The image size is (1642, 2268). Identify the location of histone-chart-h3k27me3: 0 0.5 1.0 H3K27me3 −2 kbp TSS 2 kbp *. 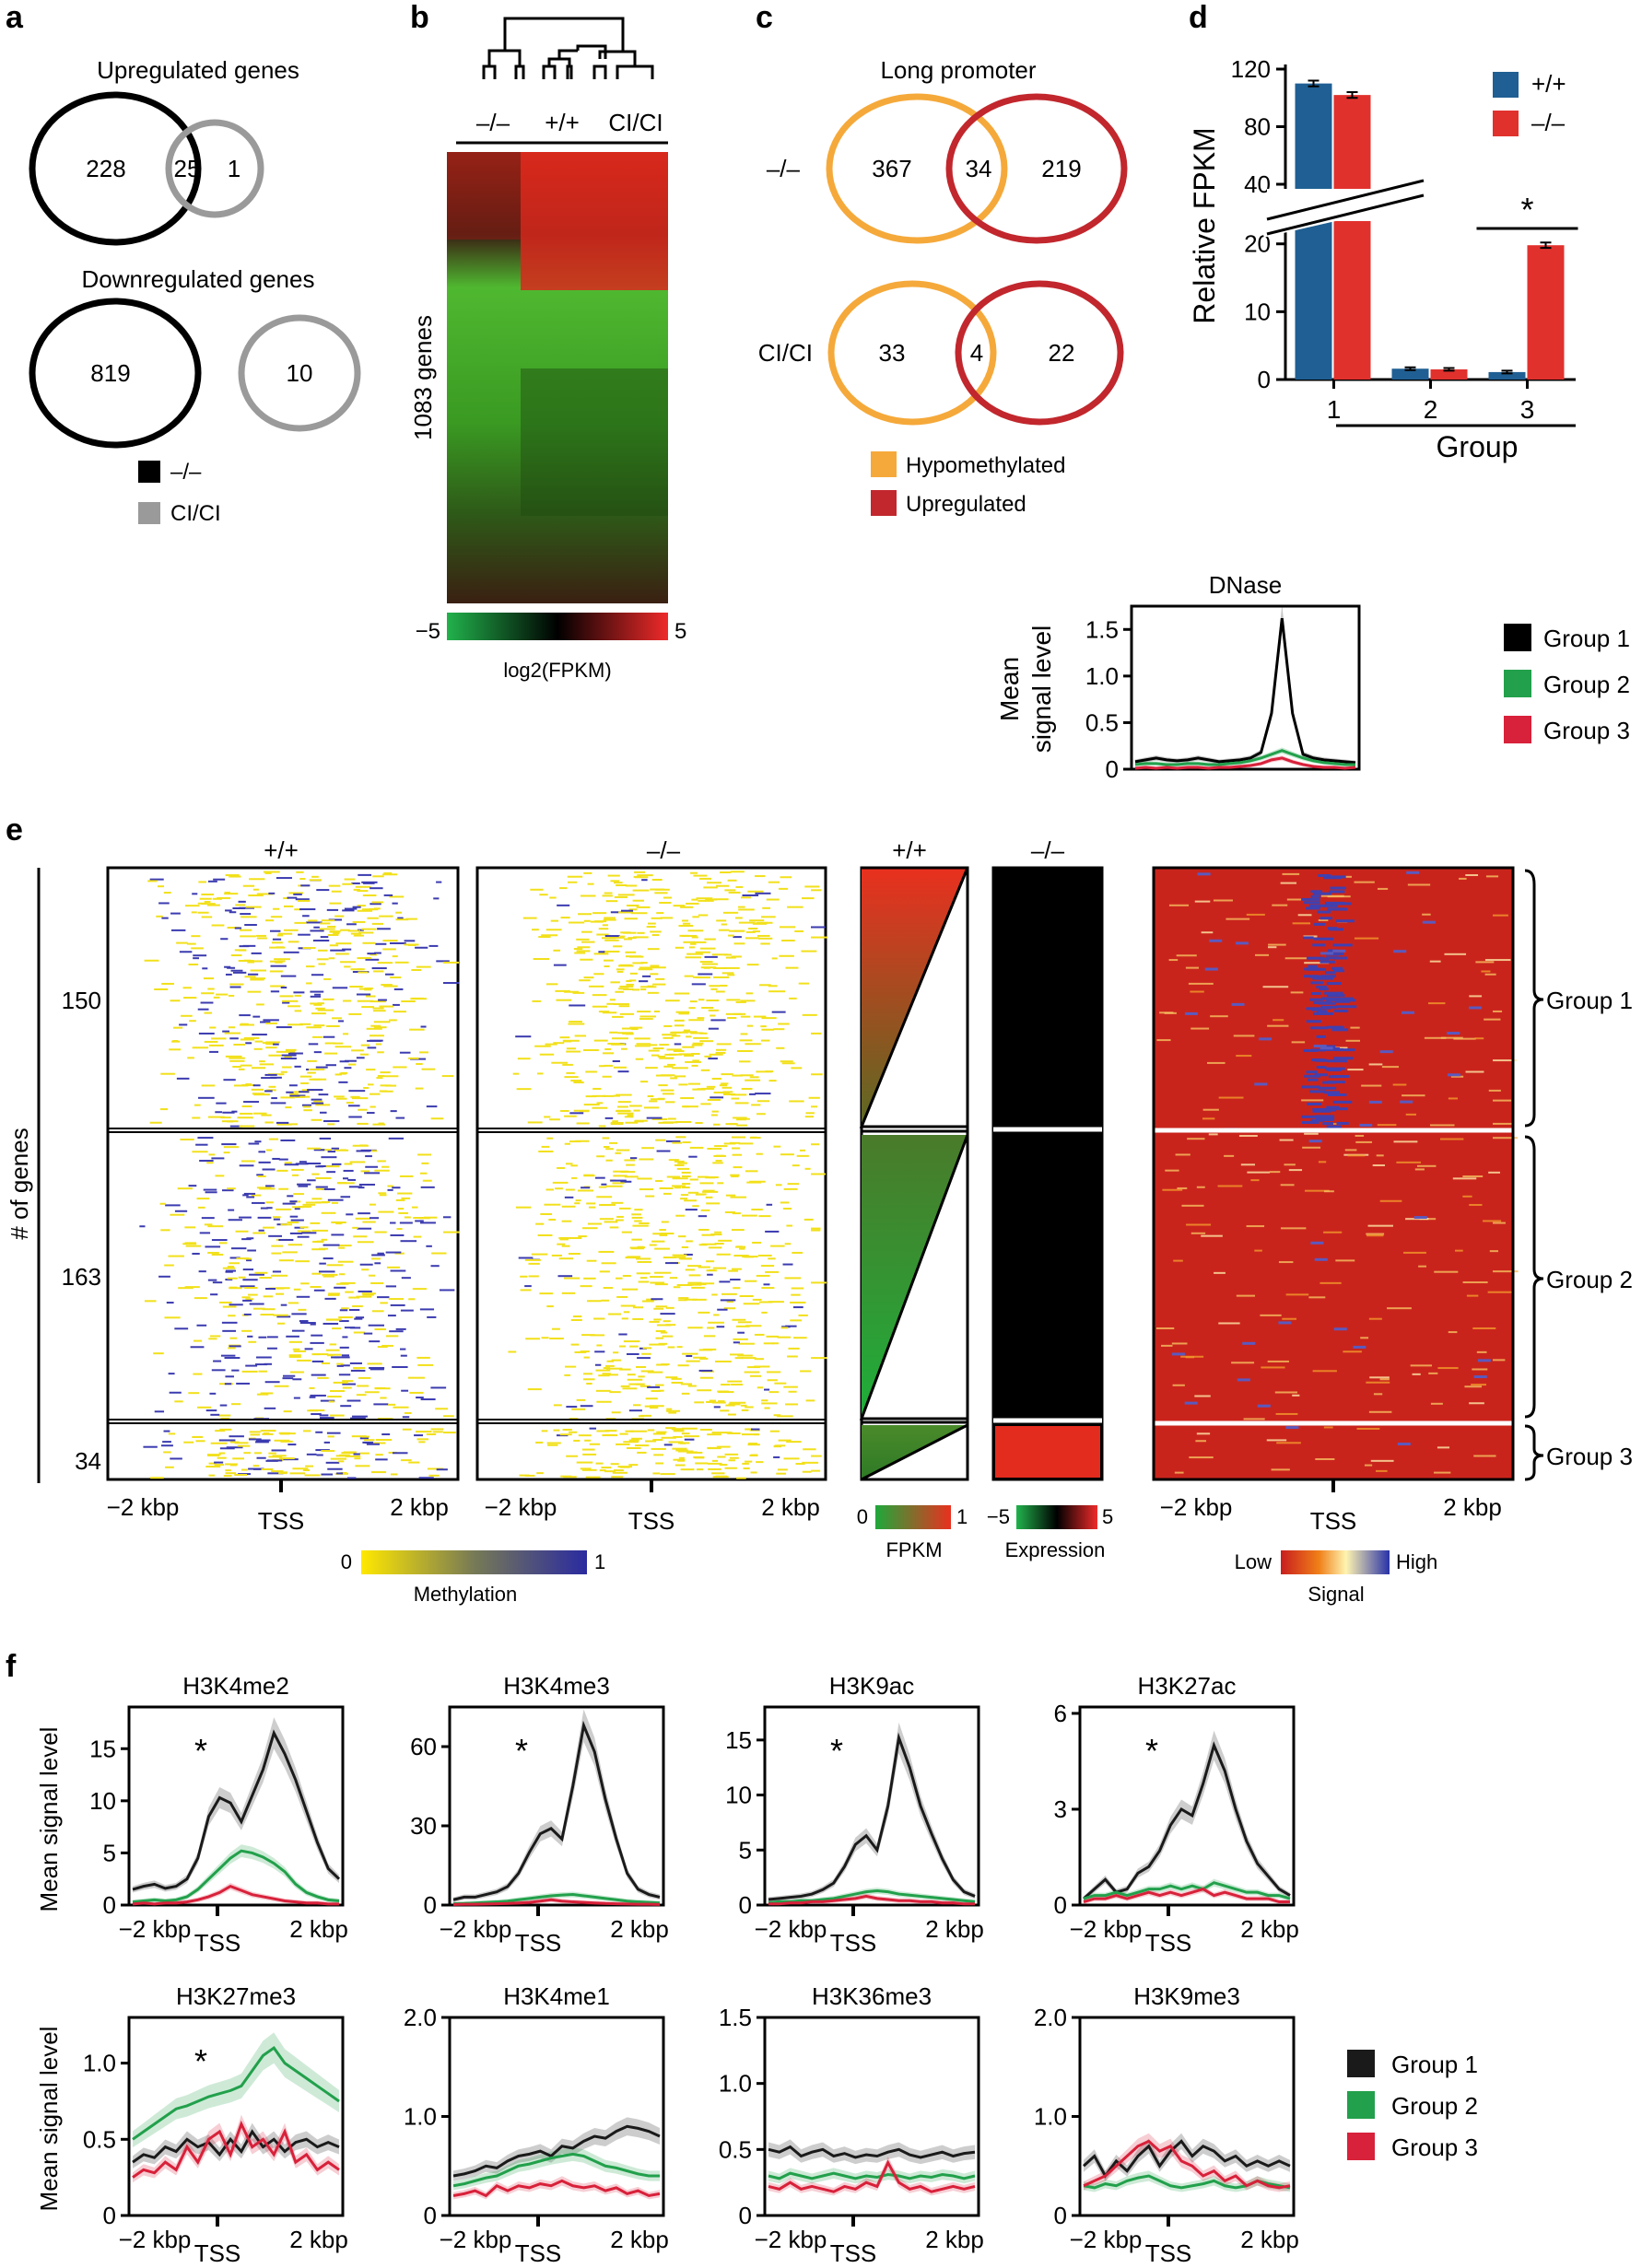
(215, 2124).